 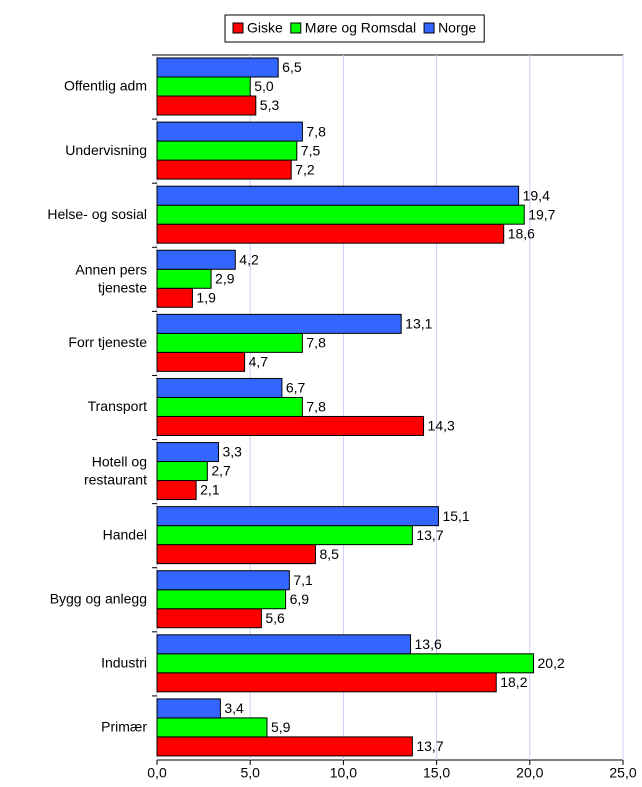 What do you see at coordinates (97, 214) in the screenshot?
I see `y-tick-label: Helse- og sosial` at bounding box center [97, 214].